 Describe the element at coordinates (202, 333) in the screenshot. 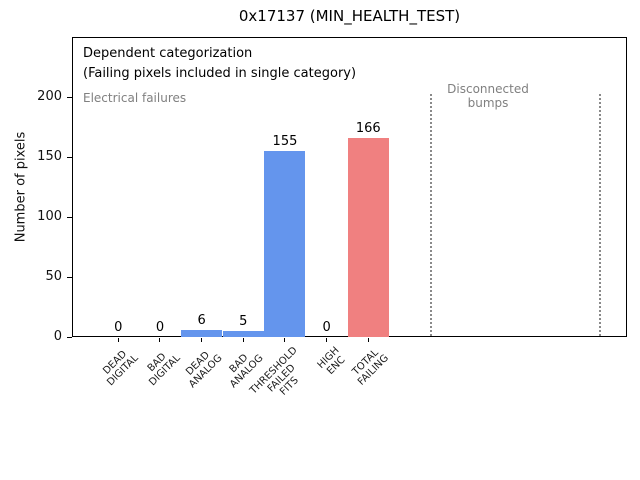

I see `bar-dead-analog` at that location.